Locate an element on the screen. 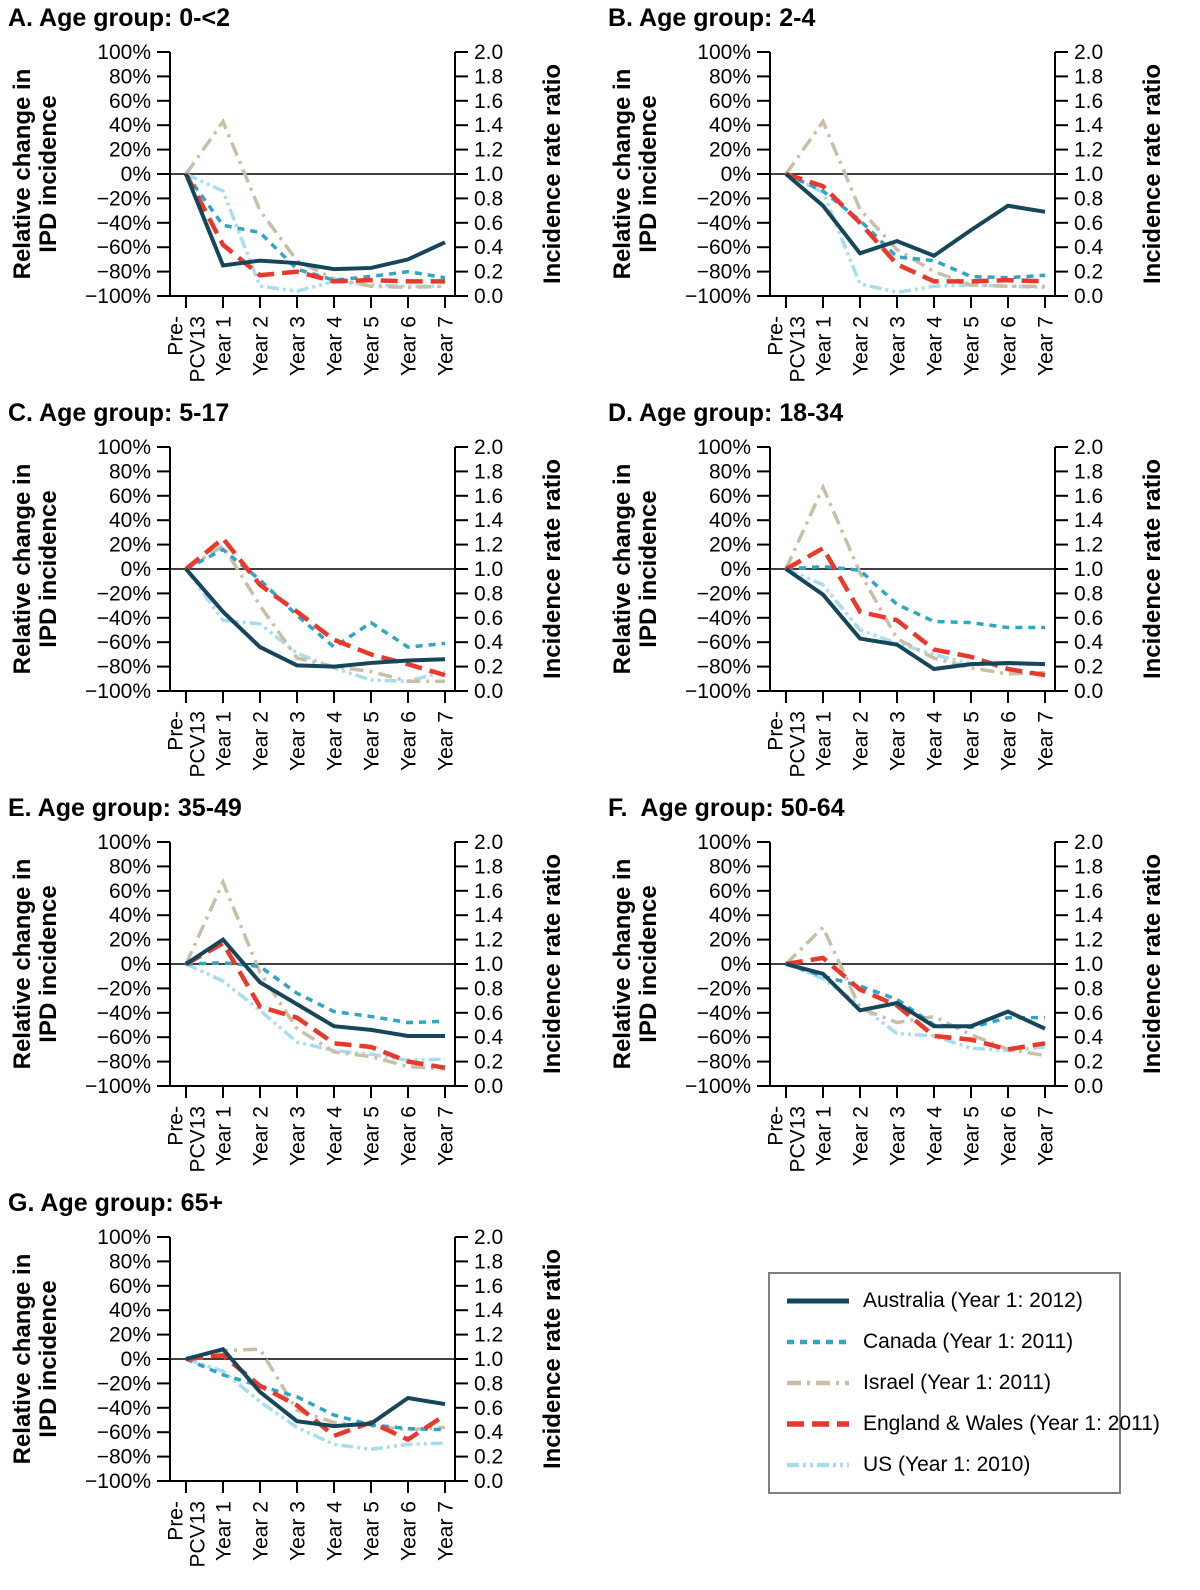 The image size is (1200, 1590). series-line-australia is located at coordinates (315, 618).